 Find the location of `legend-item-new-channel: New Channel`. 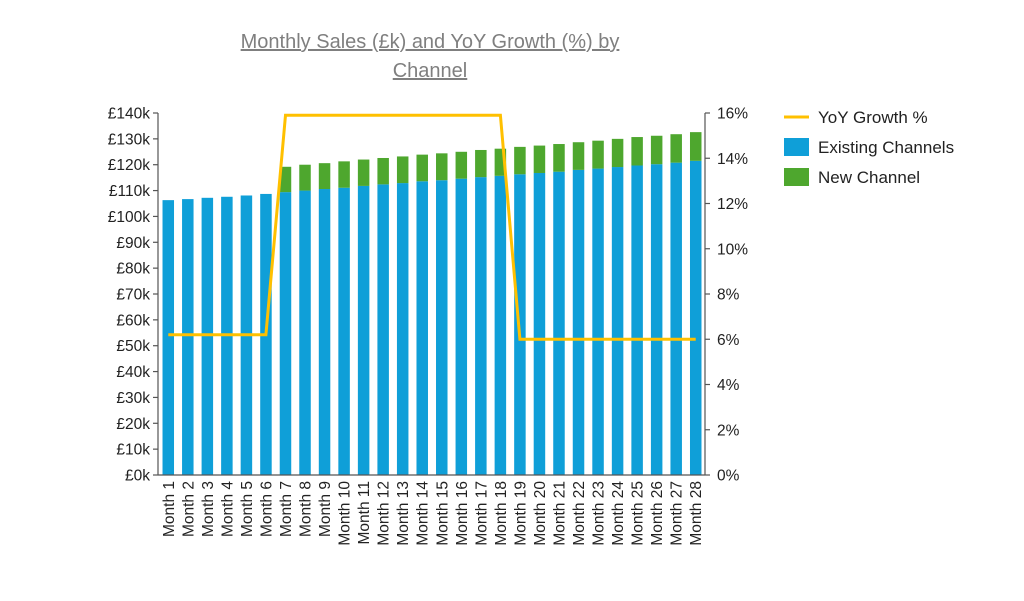

legend-item-new-channel: New Channel is located at coordinates (852, 177).